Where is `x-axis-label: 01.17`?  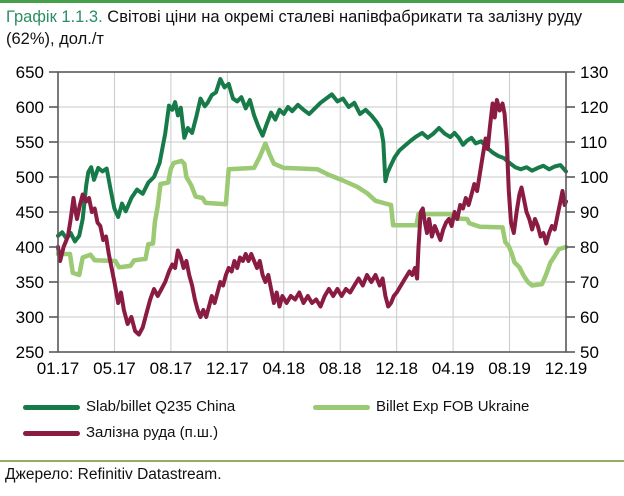
x-axis-label: 01.17 is located at coordinates (58, 368).